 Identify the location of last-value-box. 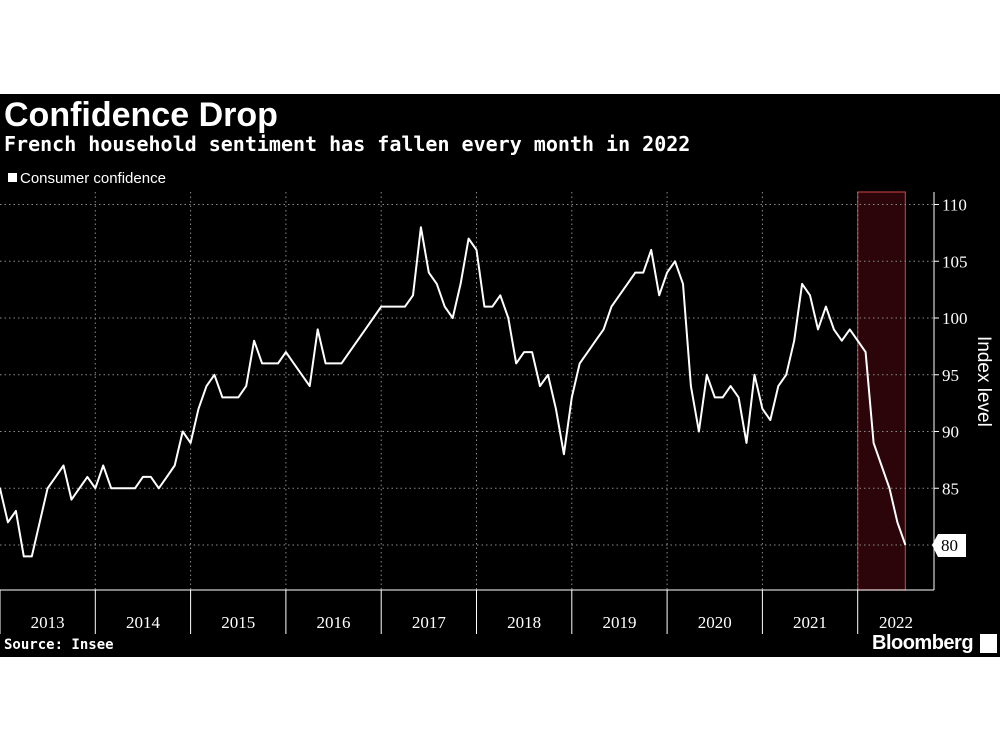
(949, 545).